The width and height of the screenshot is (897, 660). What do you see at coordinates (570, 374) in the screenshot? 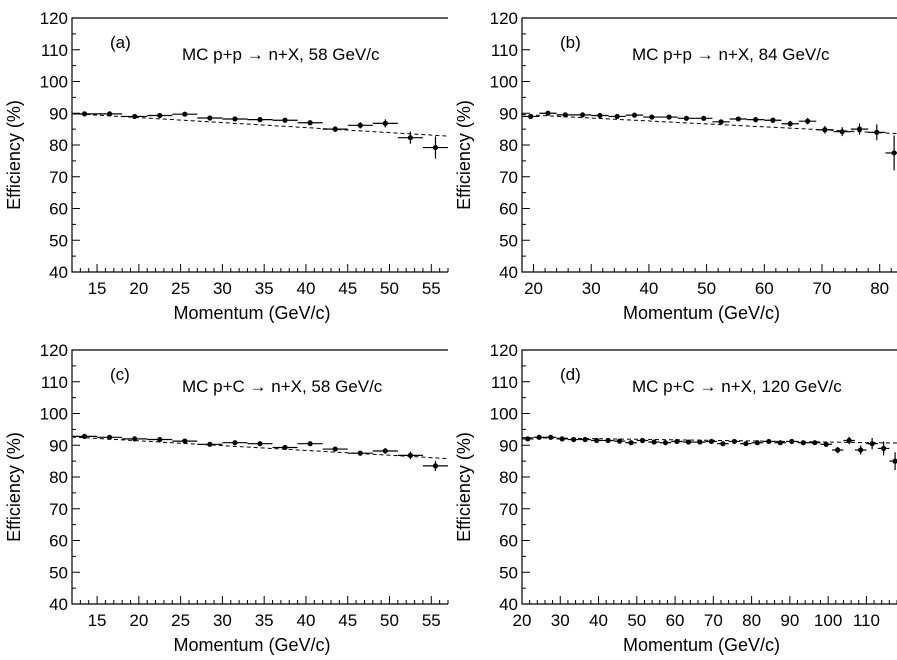
I see `panel-label: (d)` at bounding box center [570, 374].